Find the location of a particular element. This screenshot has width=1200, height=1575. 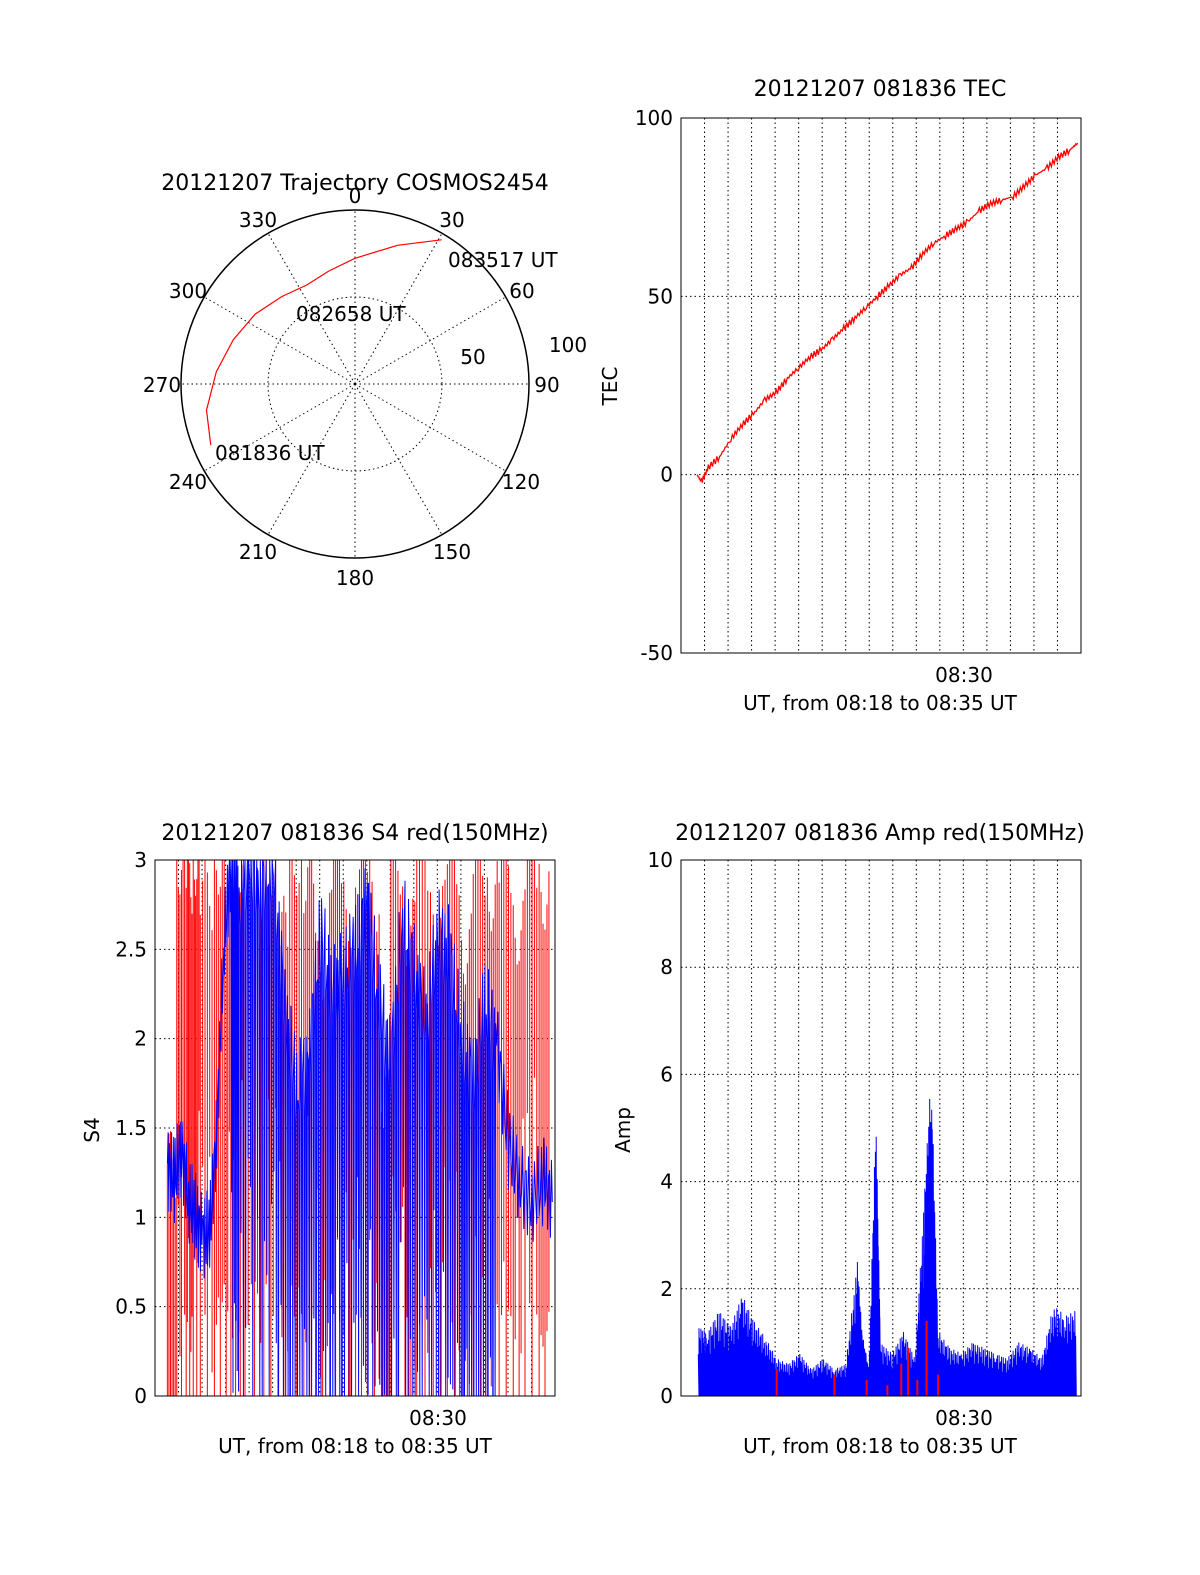

polar-angle-label: 180 is located at coordinates (355, 578).